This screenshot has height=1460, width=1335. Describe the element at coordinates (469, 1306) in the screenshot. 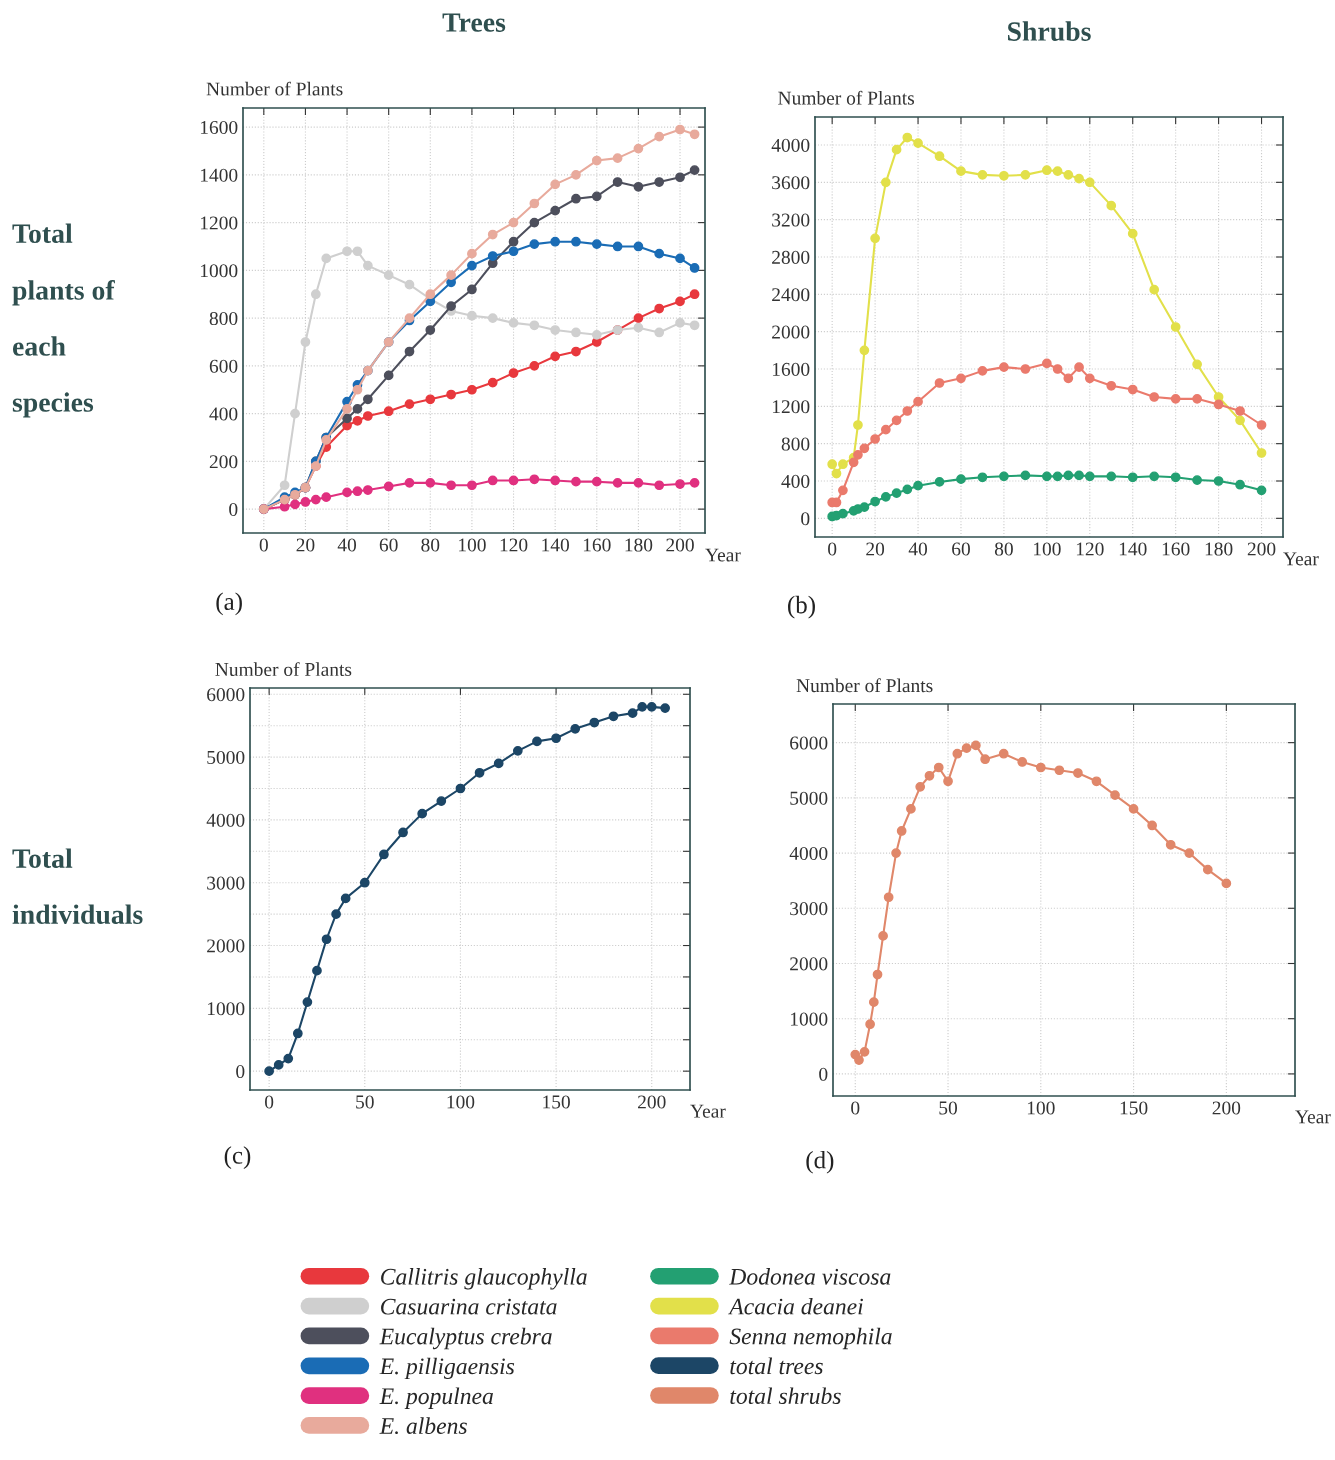

I see `legend-label: Casuarina cristata` at that location.